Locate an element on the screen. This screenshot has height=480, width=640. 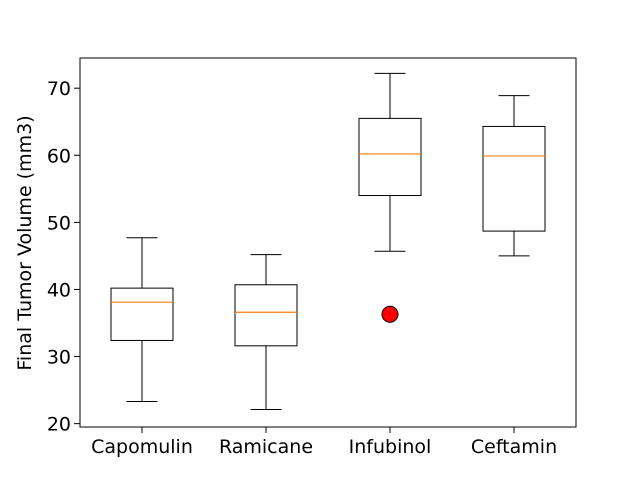
y-axis: 20 30 40 50 60 70 is located at coordinates (63, 257).